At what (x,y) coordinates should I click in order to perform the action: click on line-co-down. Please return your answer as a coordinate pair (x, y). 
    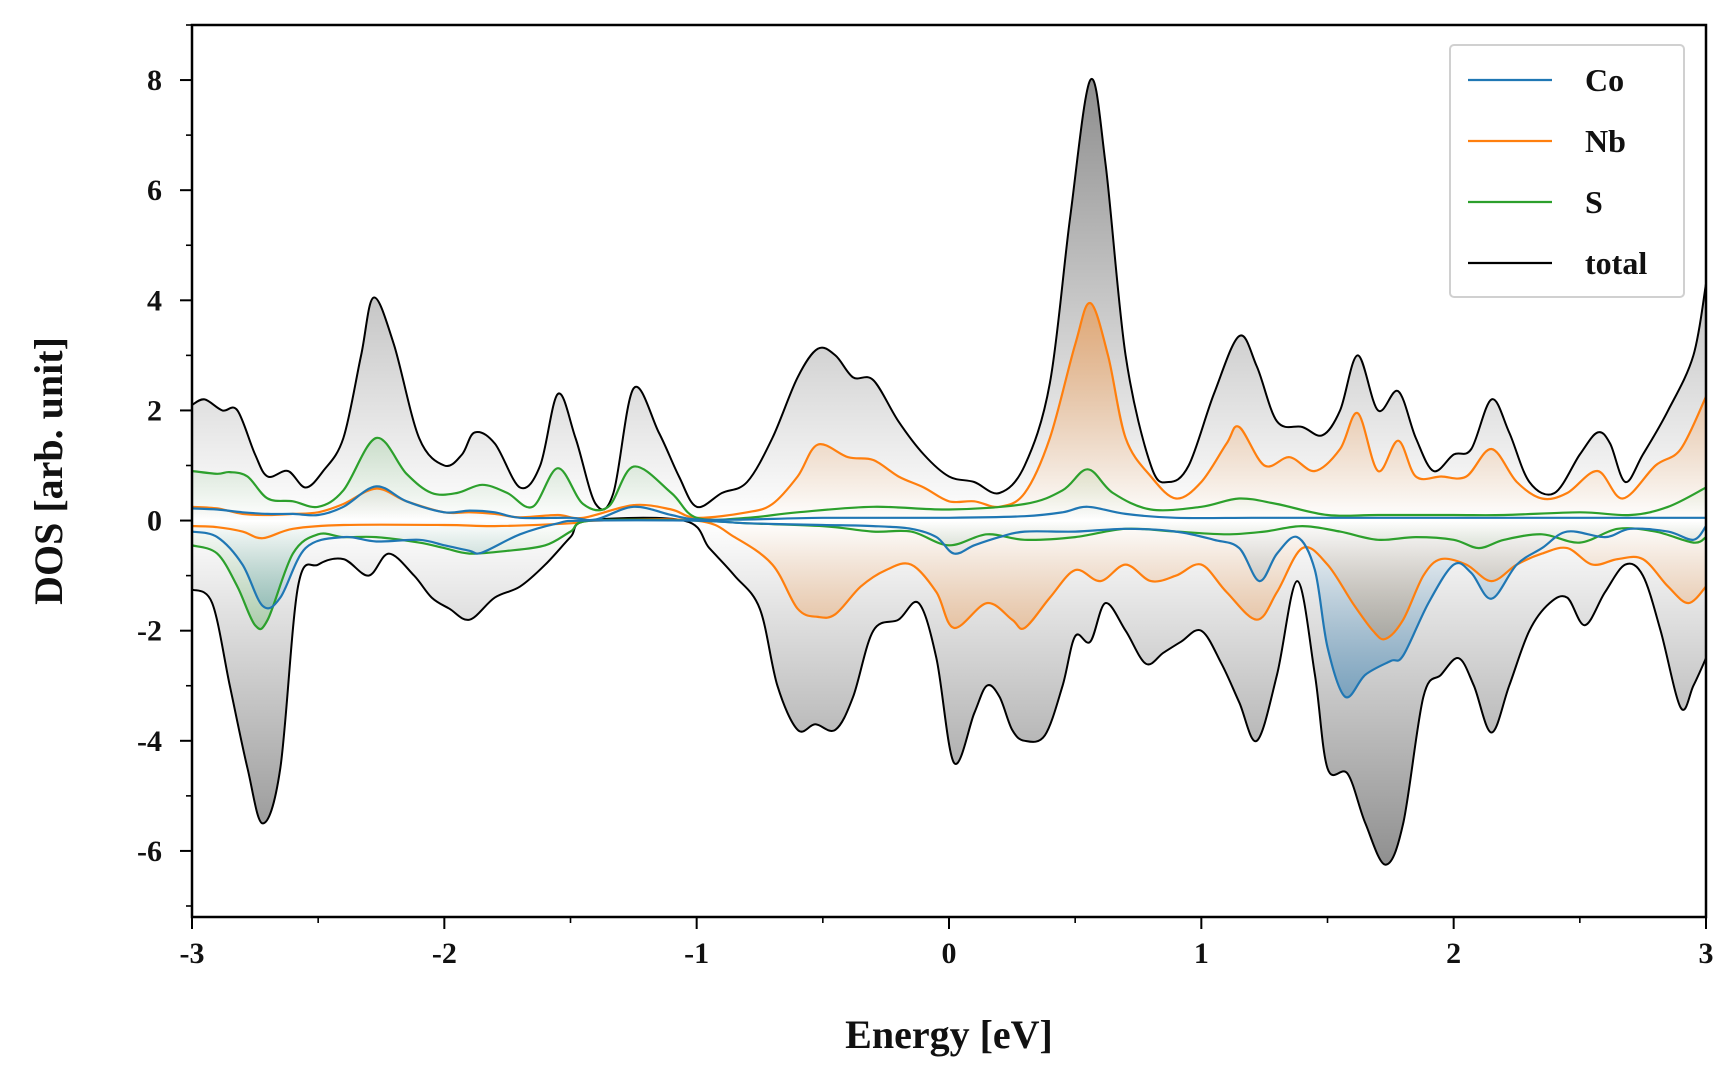
    Looking at the image, I should click on (949, 609).